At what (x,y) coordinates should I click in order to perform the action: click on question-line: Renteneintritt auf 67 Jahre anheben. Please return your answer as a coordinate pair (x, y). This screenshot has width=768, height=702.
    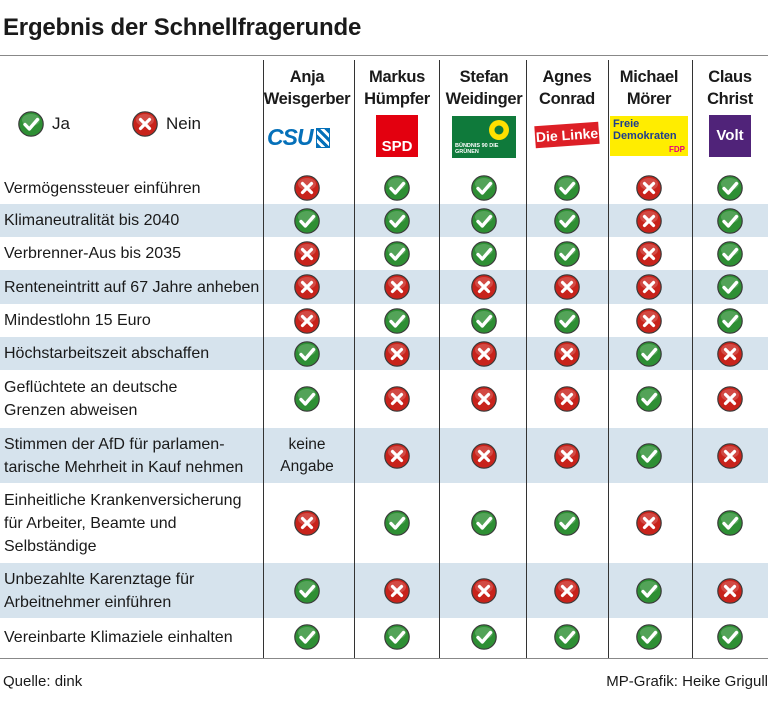
    Looking at the image, I should click on (132, 287).